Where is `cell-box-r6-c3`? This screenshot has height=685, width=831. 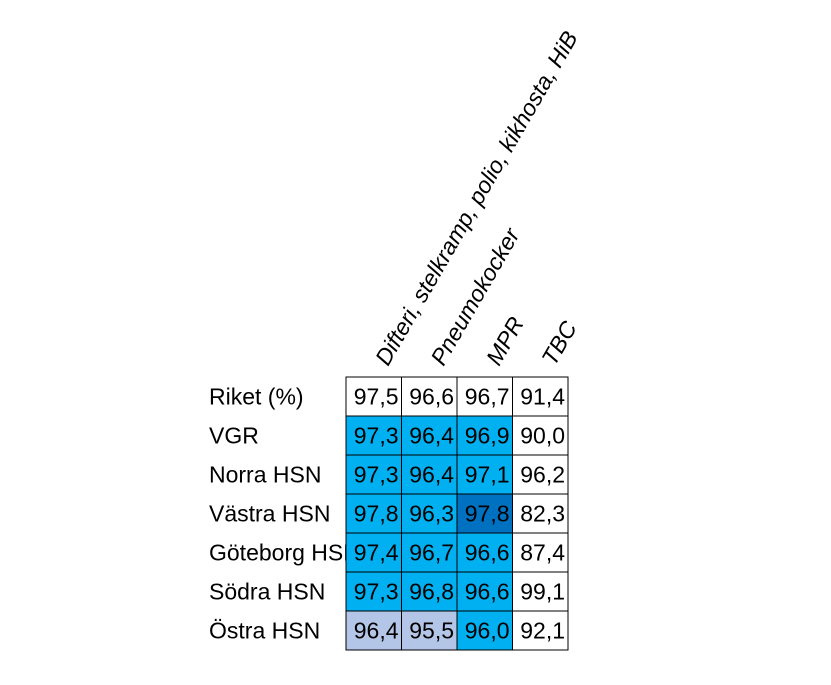
cell-box-r6-c3 is located at coordinates (540, 630).